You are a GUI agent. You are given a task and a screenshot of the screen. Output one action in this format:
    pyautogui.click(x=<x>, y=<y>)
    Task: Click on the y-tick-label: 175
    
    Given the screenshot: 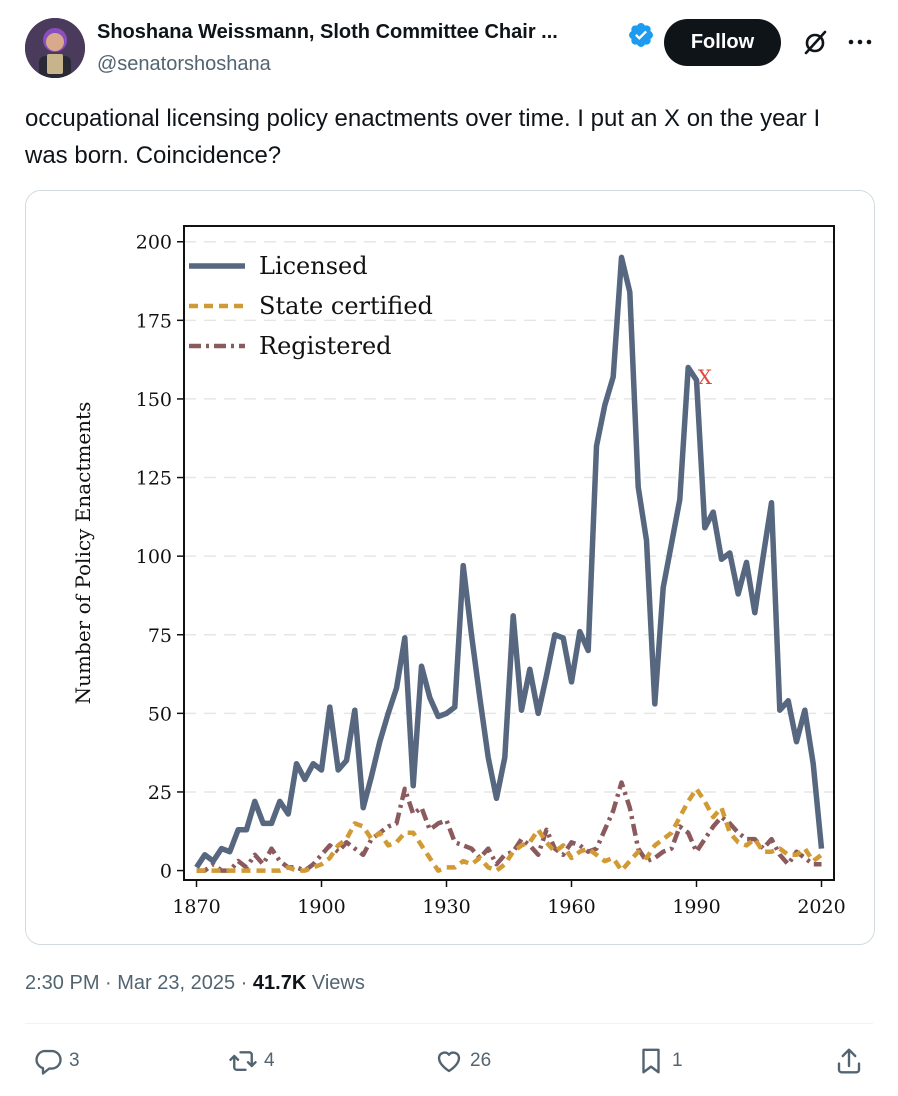 What is the action you would take?
    pyautogui.click(x=154, y=321)
    